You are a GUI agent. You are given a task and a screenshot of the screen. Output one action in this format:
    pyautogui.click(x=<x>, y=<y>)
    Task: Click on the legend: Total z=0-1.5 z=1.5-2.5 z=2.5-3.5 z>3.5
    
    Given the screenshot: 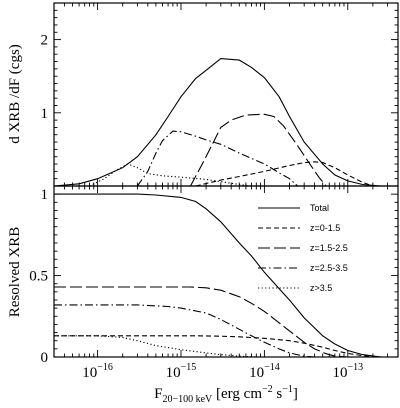 What is the action you would take?
    pyautogui.click(x=303, y=248)
    